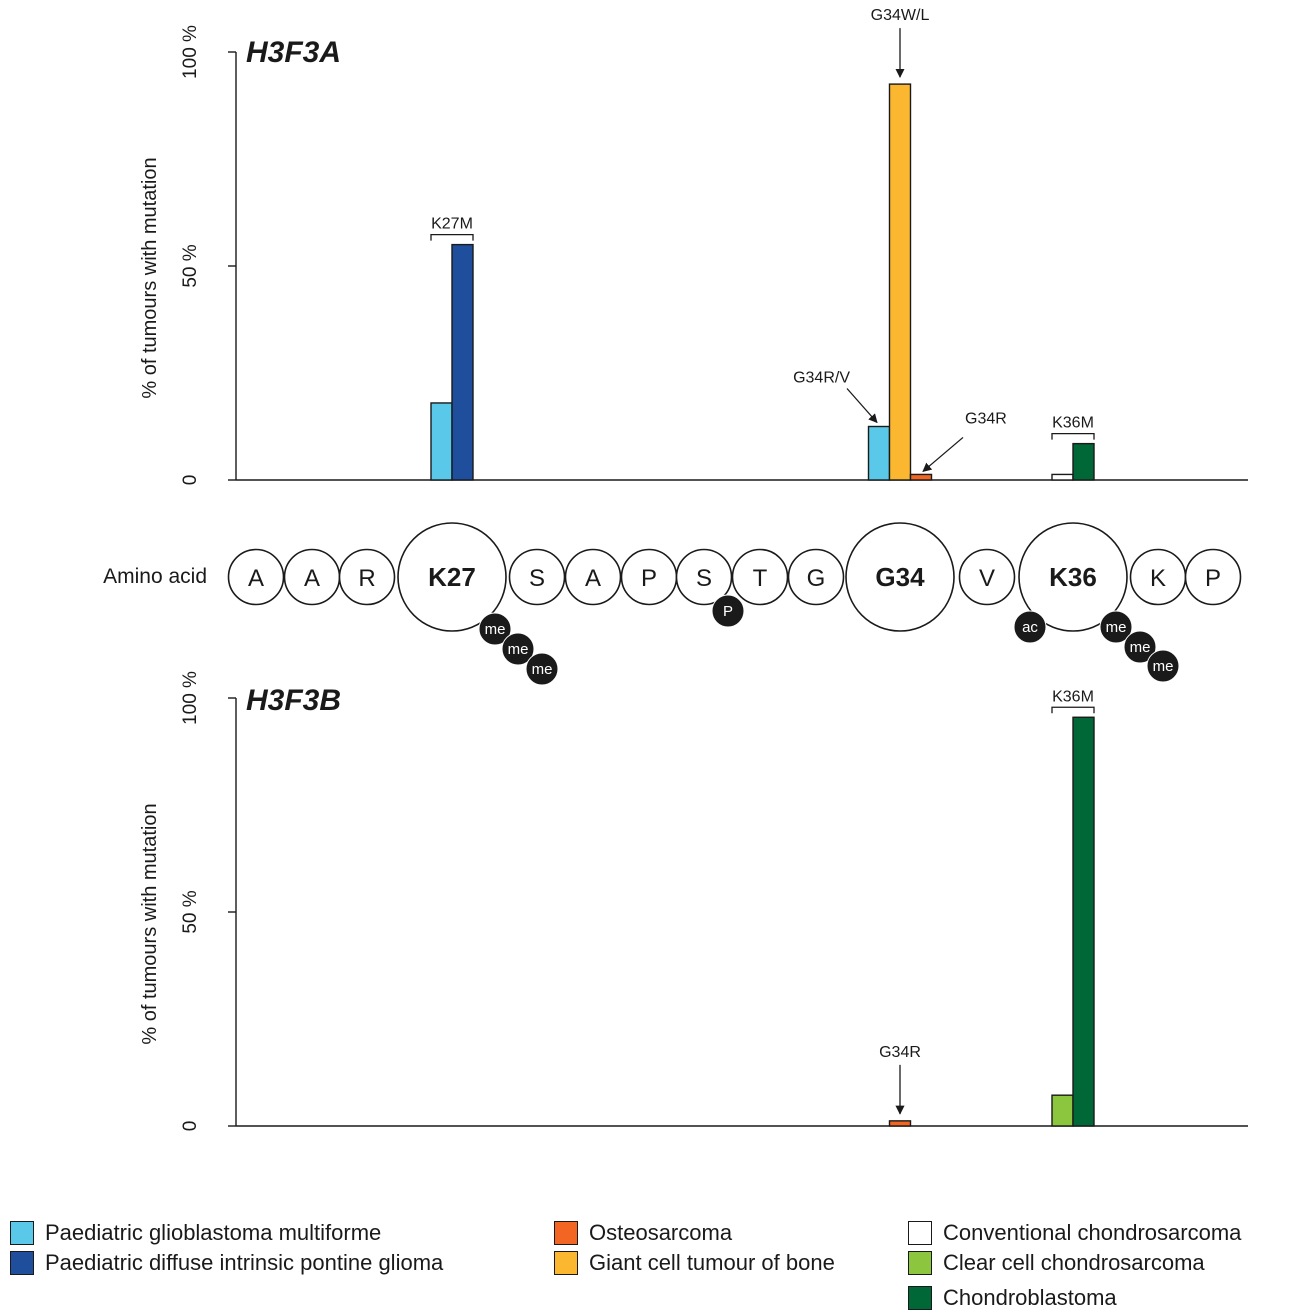 The image size is (1308, 1313). I want to click on legend-label: Osteosarcoma, so click(661, 1232).